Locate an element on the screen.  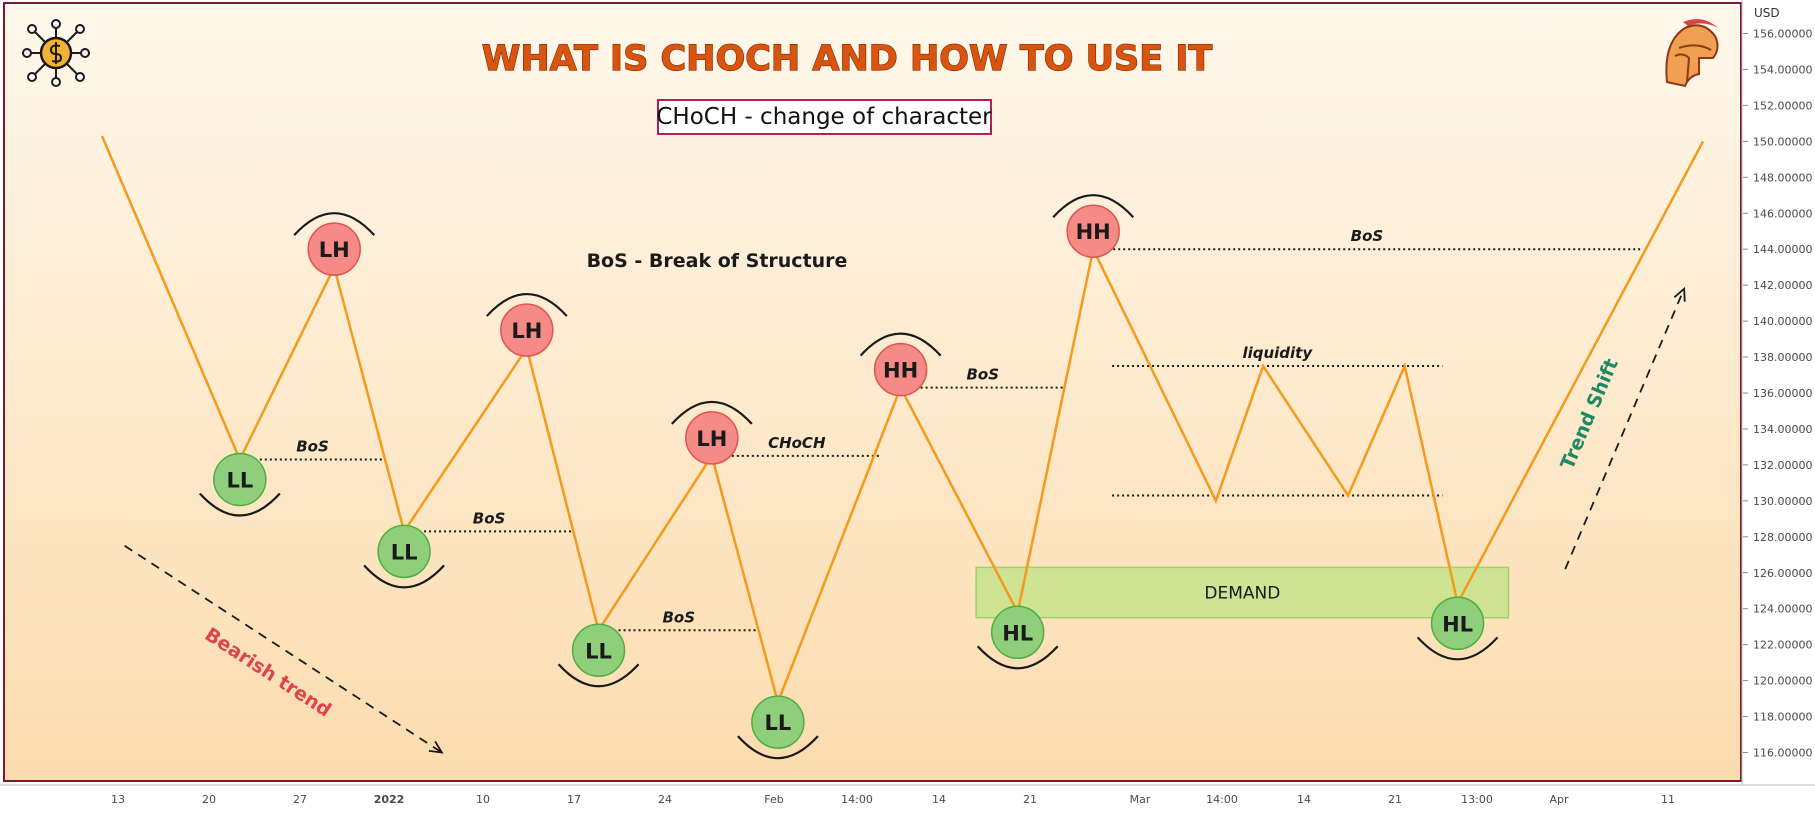
chart-title: WHAT IS CHOCH AND HOW TO USE IT is located at coordinates (847, 59).